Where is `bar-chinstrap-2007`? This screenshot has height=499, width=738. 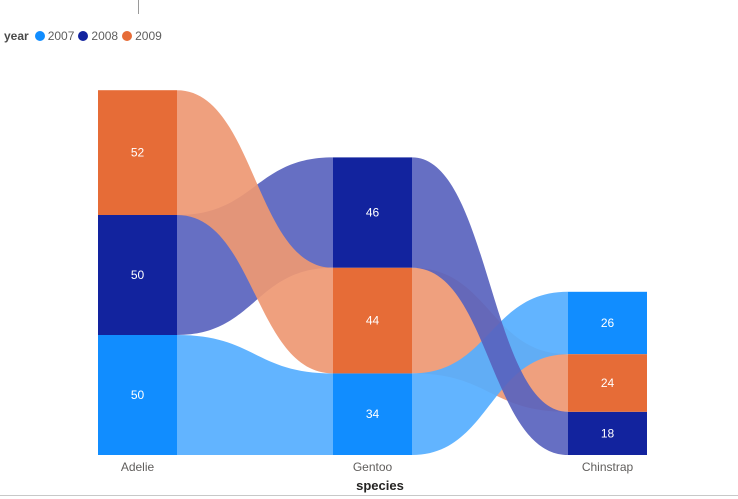
bar-chinstrap-2007 is located at coordinates (607, 323).